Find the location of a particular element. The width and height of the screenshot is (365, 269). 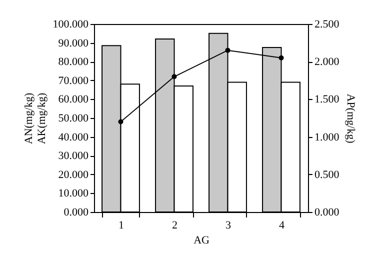

y-tick-label: 80.000 is located at coordinates (73, 62).